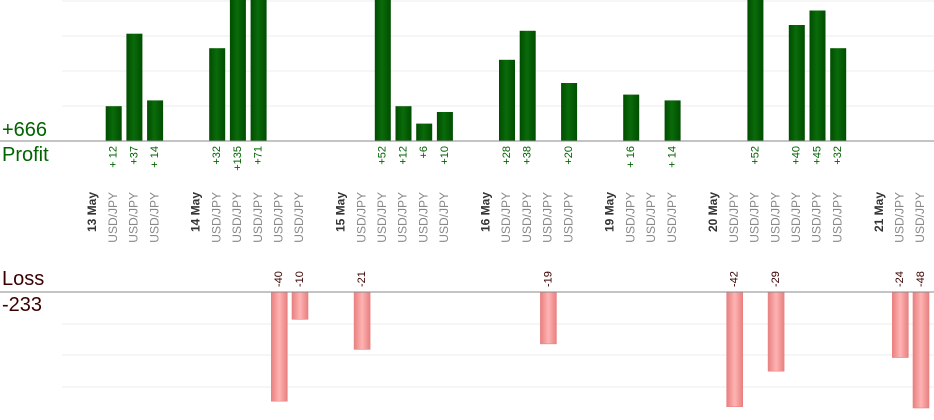  I want to click on date-label: 21 May, so click(879, 212).